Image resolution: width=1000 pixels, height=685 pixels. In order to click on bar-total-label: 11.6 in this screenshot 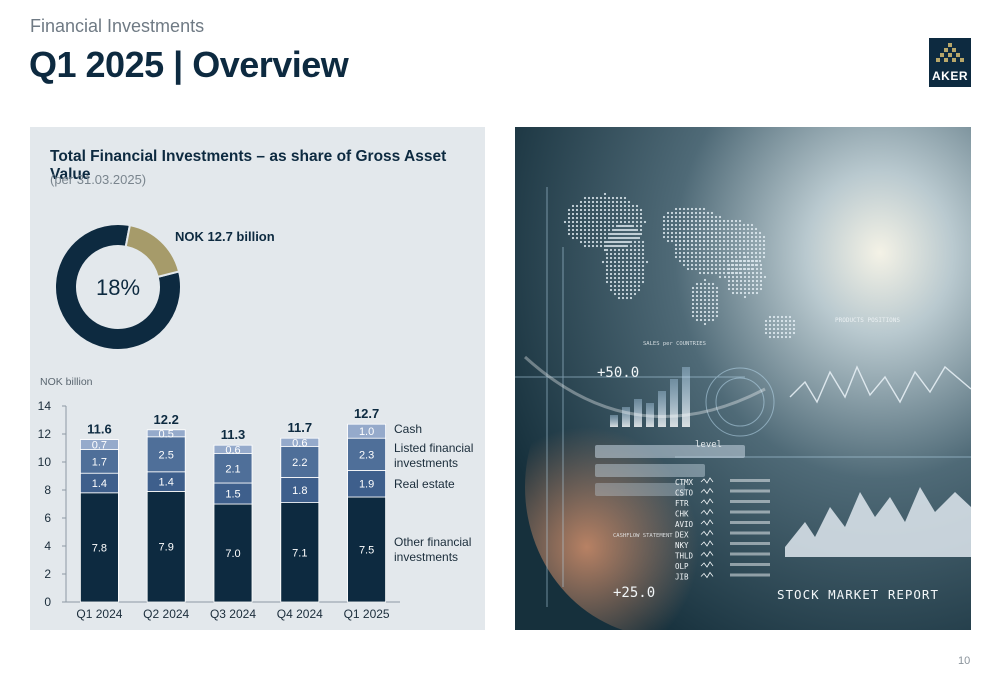, I will do `click(99, 429)`.